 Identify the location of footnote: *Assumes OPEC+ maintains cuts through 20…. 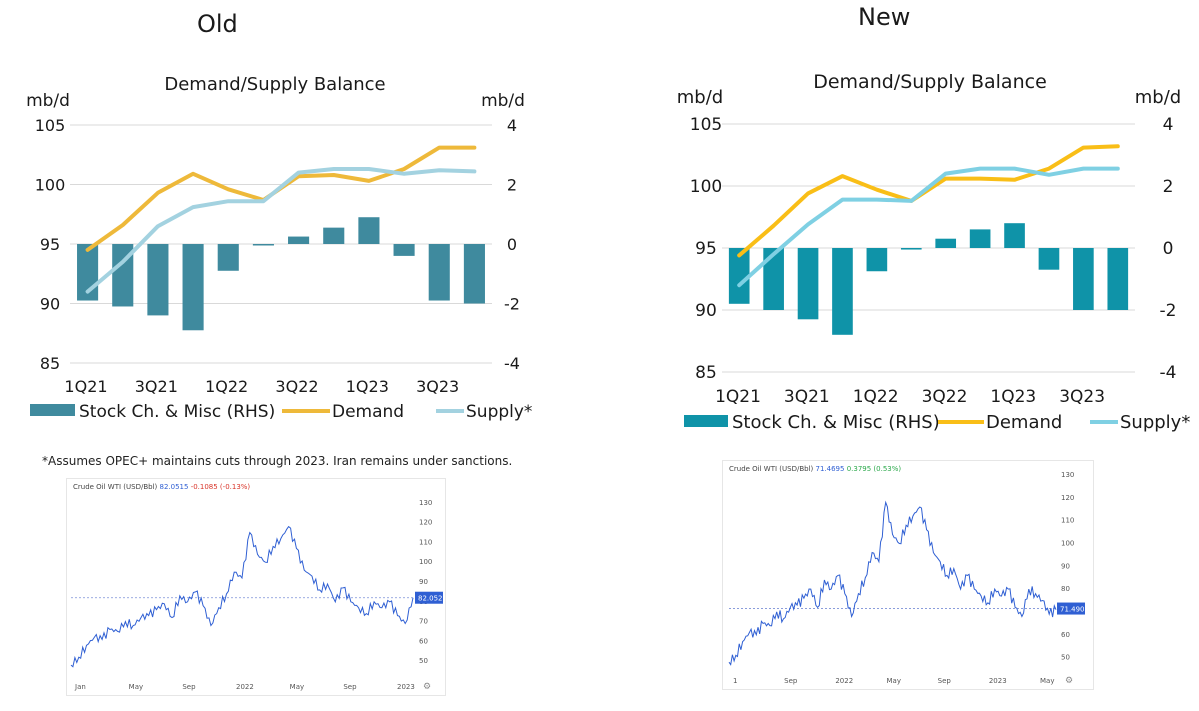
(277, 461).